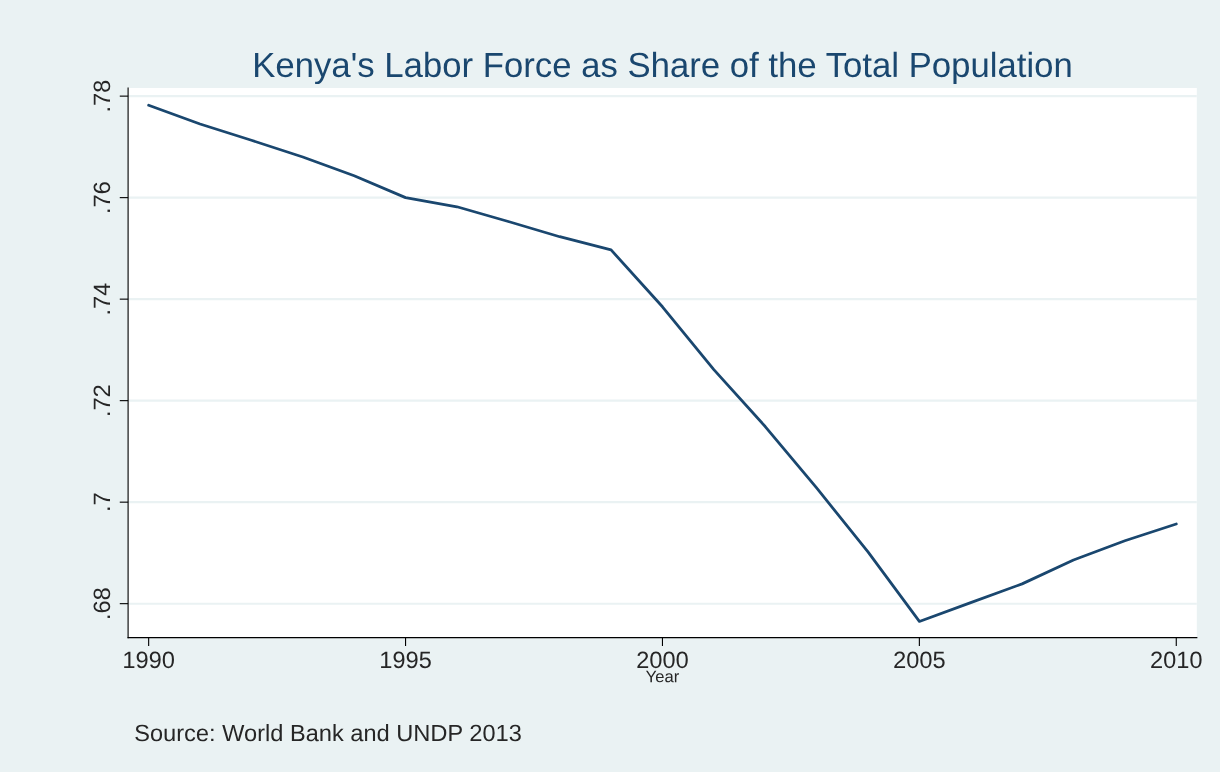 The image size is (1220, 772). Describe the element at coordinates (1176, 660) in the screenshot. I see `x-tick-label: 2010` at that location.